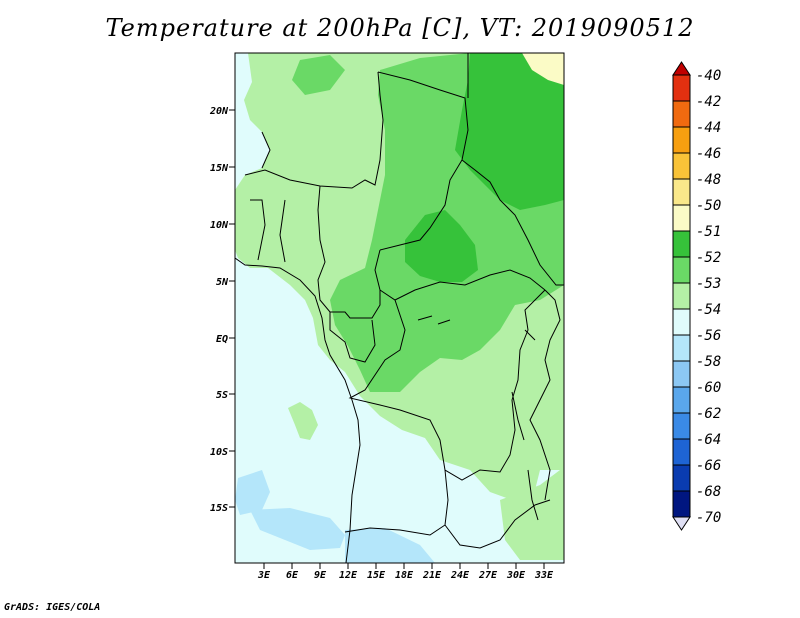 The height and width of the screenshot is (618, 800). I want to click on border-angola-zambia, so click(396, 502).